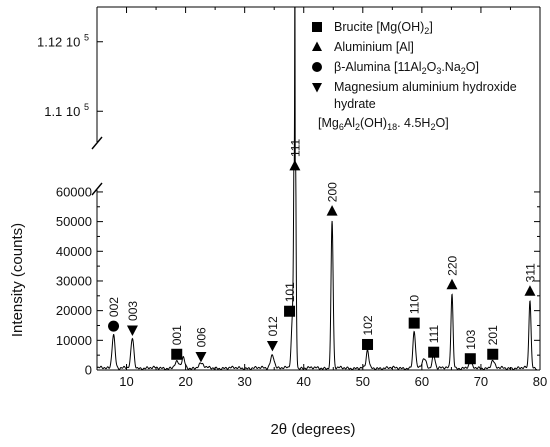  I want to click on peak-annotation: 201, so click(493, 342).